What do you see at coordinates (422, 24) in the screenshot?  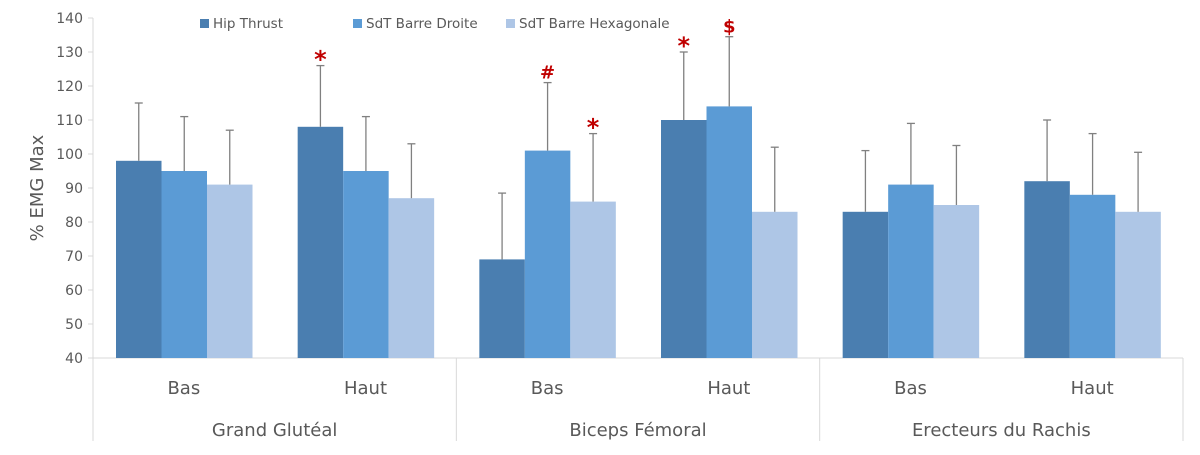 I see `legend-label: SdT Barre Droite` at bounding box center [422, 24].